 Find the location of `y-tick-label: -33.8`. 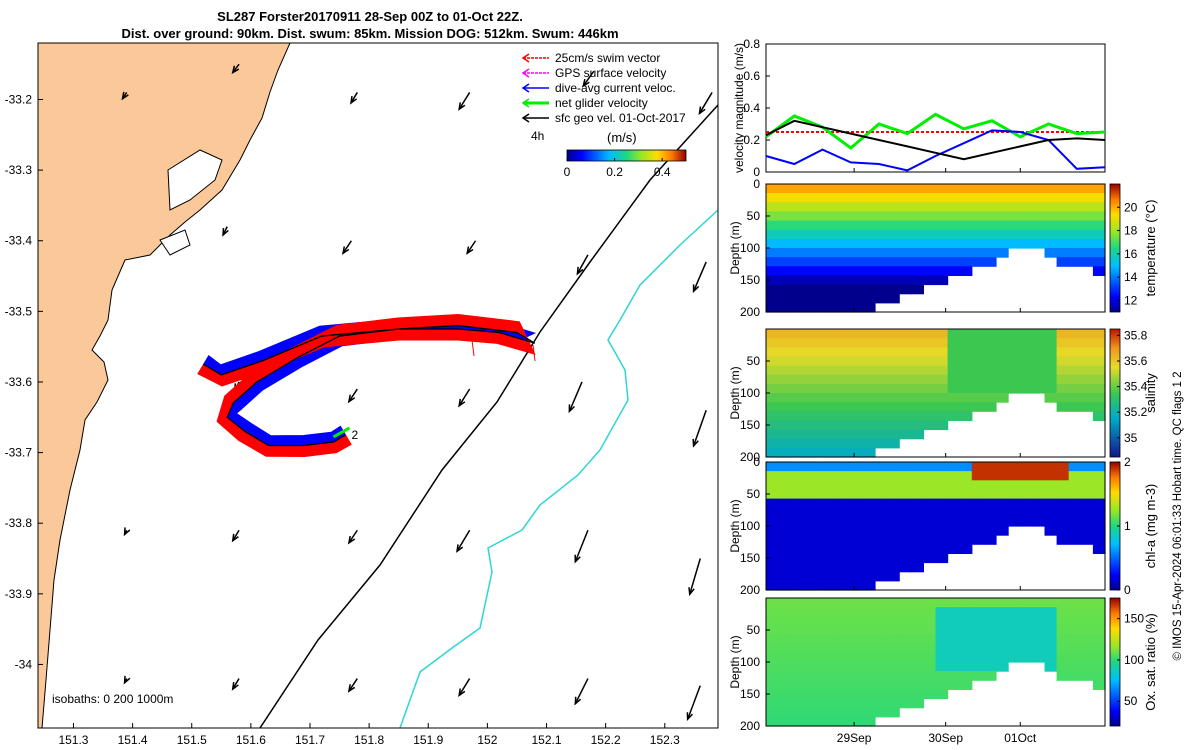

y-tick-label: -33.8 is located at coordinates (19, 523).